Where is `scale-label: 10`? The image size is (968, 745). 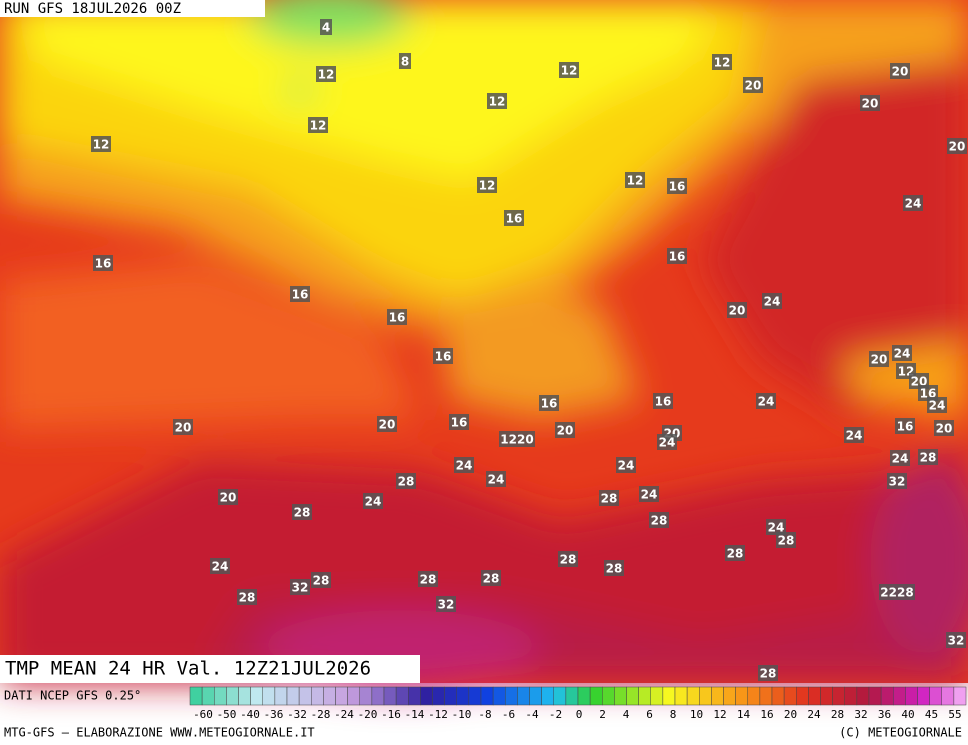
scale-label: 10 is located at coordinates (696, 714).